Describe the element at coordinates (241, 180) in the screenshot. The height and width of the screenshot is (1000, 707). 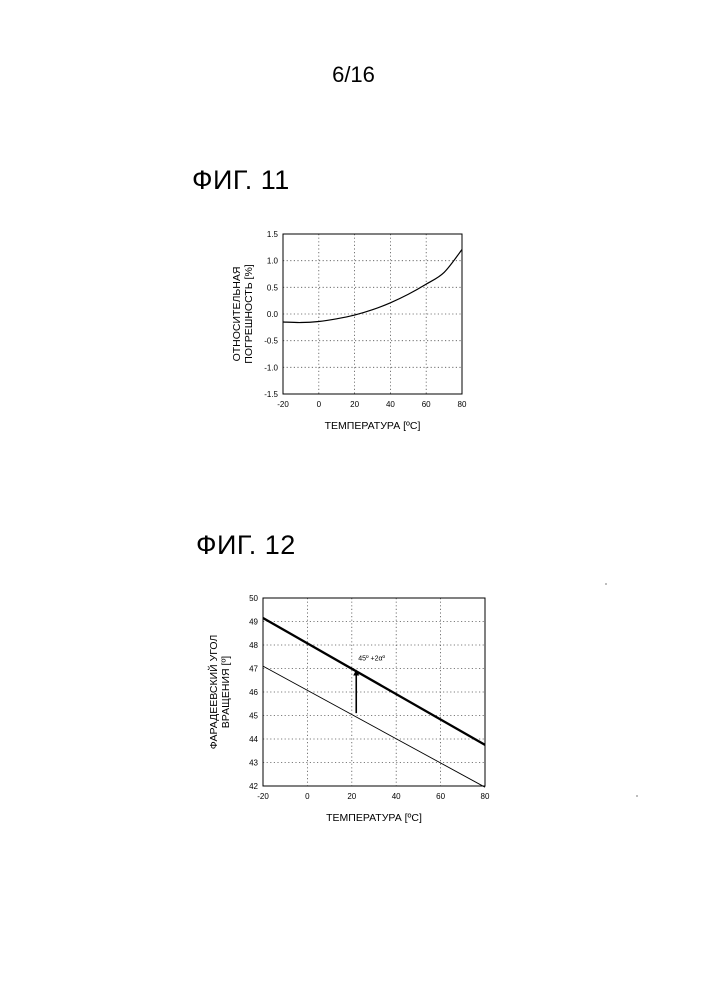
I see `figure-11-caption: ФИГ. 11` at that location.